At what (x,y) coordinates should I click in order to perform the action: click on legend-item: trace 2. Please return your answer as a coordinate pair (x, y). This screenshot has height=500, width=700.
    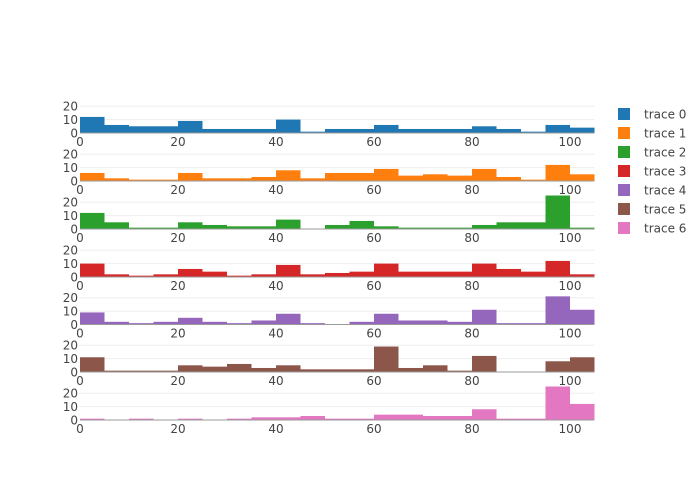
    Looking at the image, I should click on (652, 153).